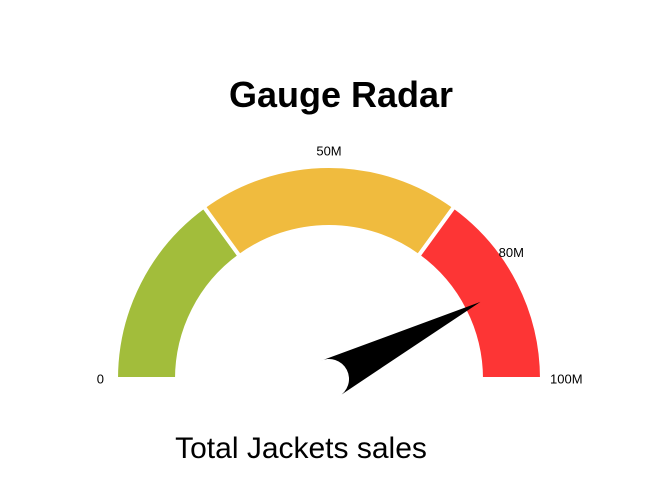 This screenshot has width=670, height=500. I want to click on gauge-tick-label-0: 0, so click(100, 378).